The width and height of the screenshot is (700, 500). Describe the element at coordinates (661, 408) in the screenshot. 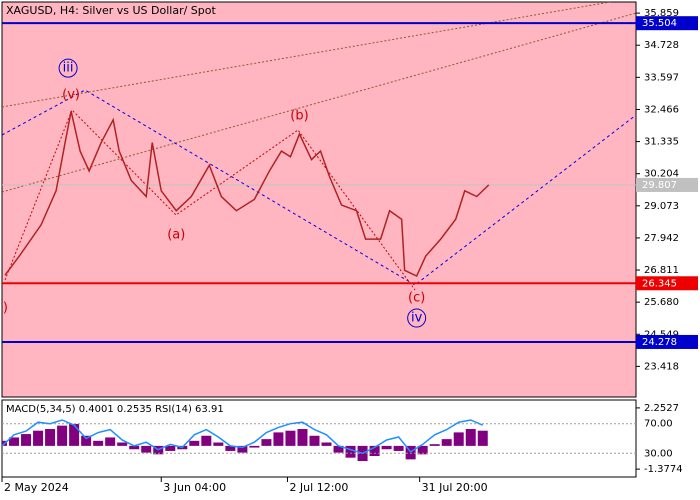

I see `y-tick-label: 2.2527` at that location.